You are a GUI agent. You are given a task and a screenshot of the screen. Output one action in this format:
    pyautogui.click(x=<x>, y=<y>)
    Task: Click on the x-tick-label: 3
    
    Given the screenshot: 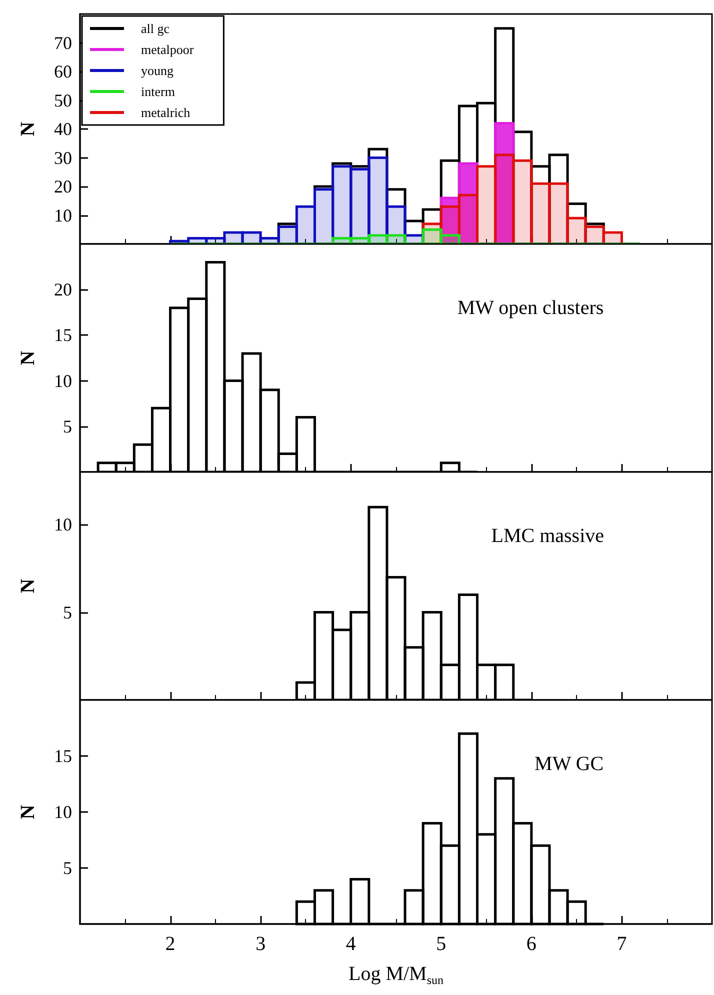 What is the action you would take?
    pyautogui.click(x=261, y=944)
    